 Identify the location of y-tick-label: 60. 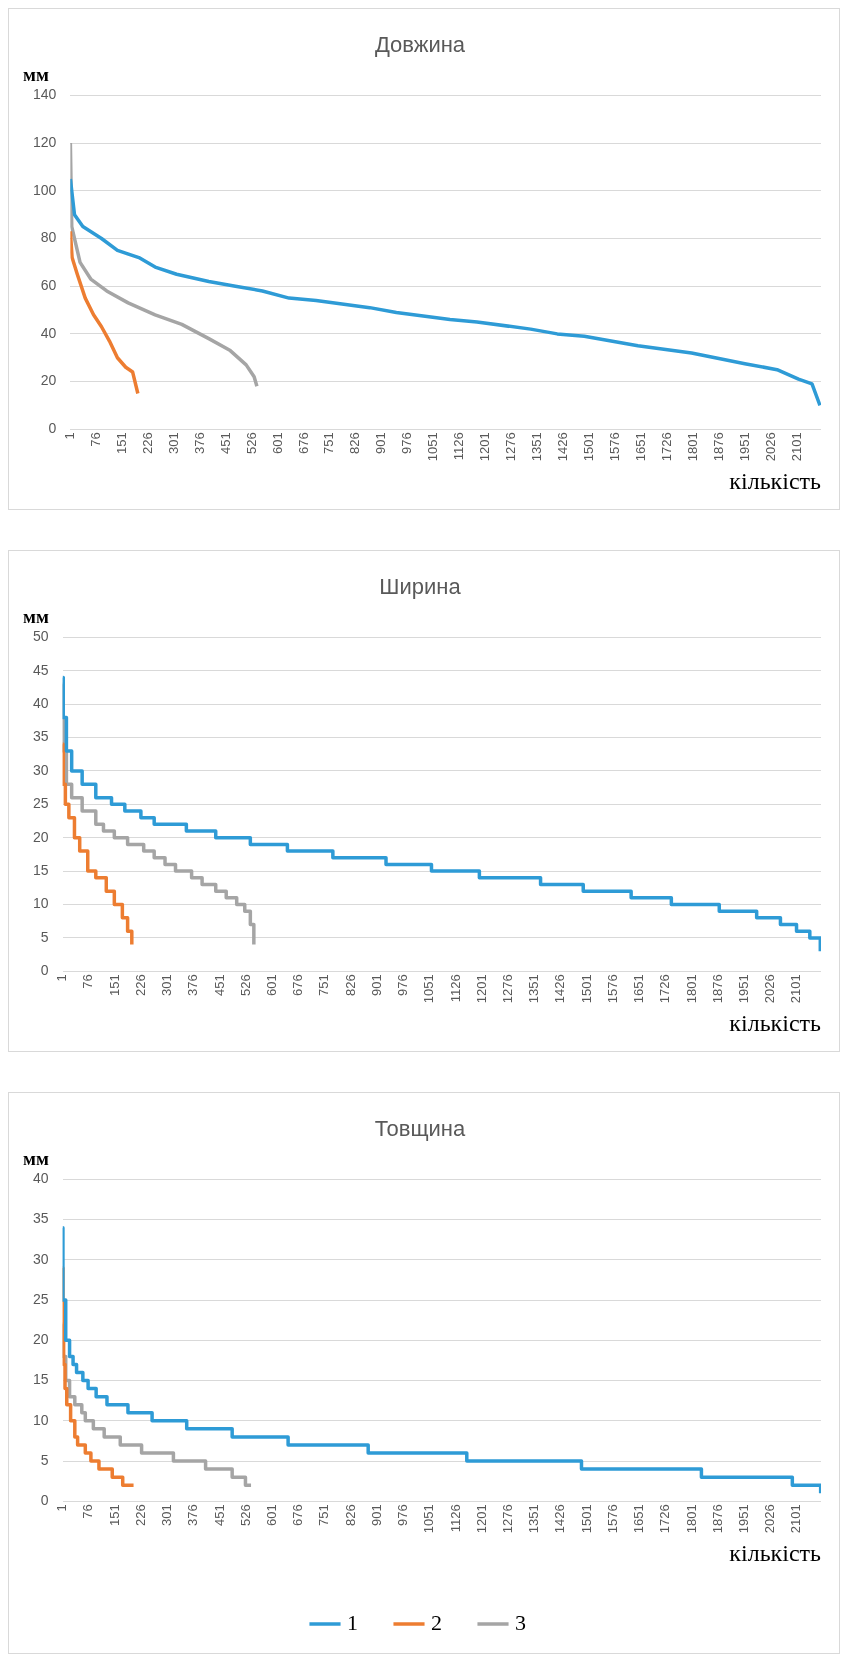
(48, 285).